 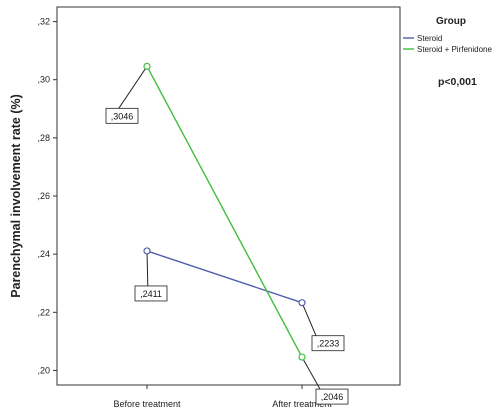 What do you see at coordinates (16, 196) in the screenshot?
I see `y-axis-title: Parenchymal involvement rate (%)` at bounding box center [16, 196].